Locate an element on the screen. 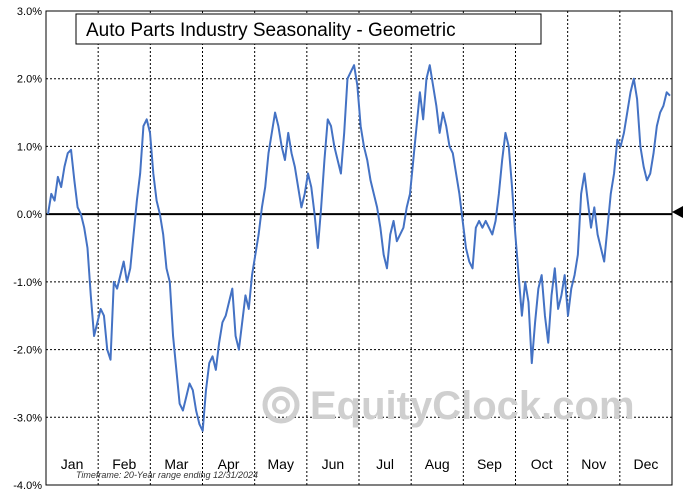 The width and height of the screenshot is (683, 496). x-tick-label-jan: Jan is located at coordinates (72, 464).